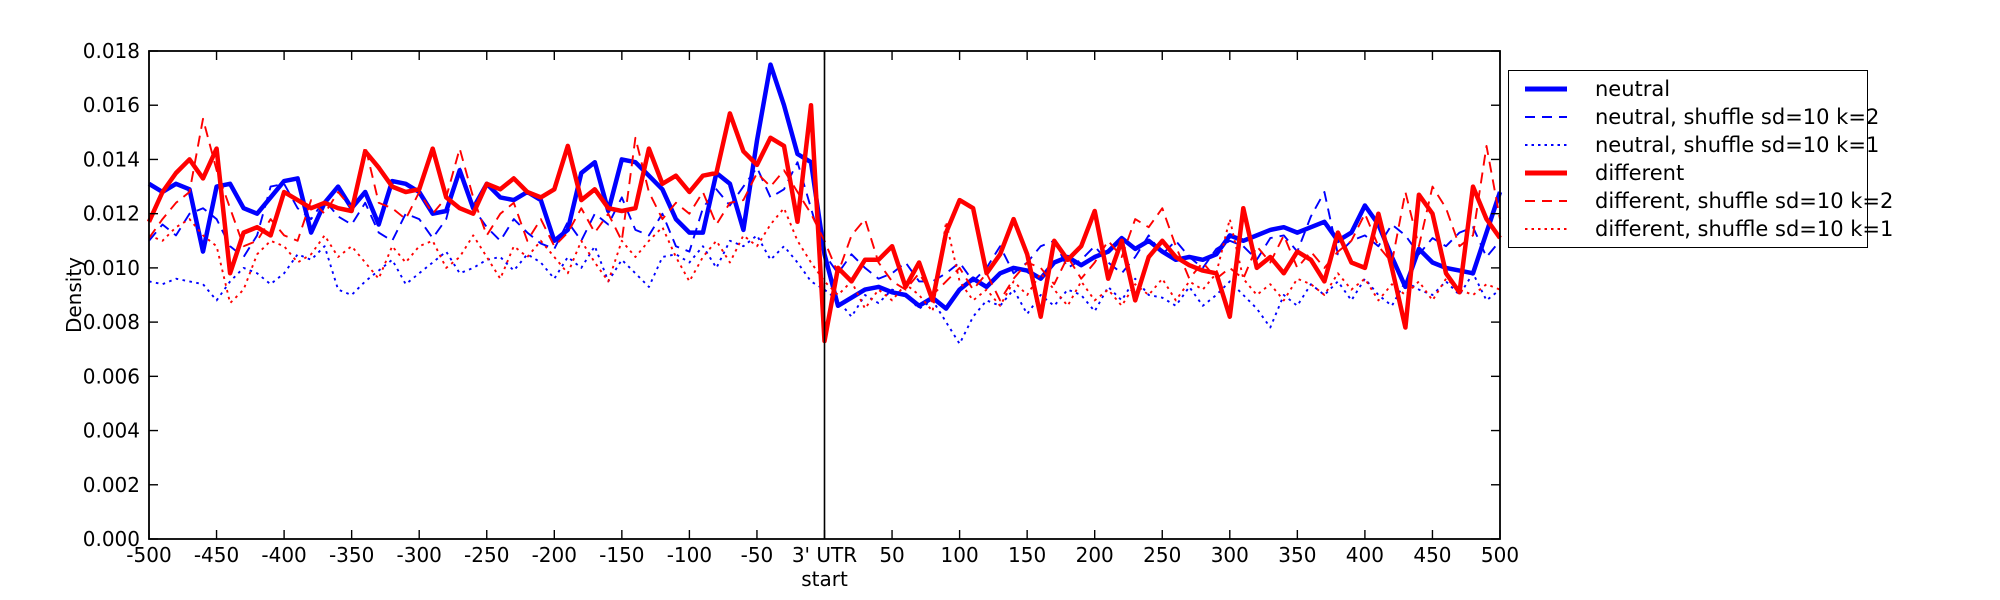  Describe the element at coordinates (111, 322) in the screenshot. I see `y-tick-label: 0.008` at that location.